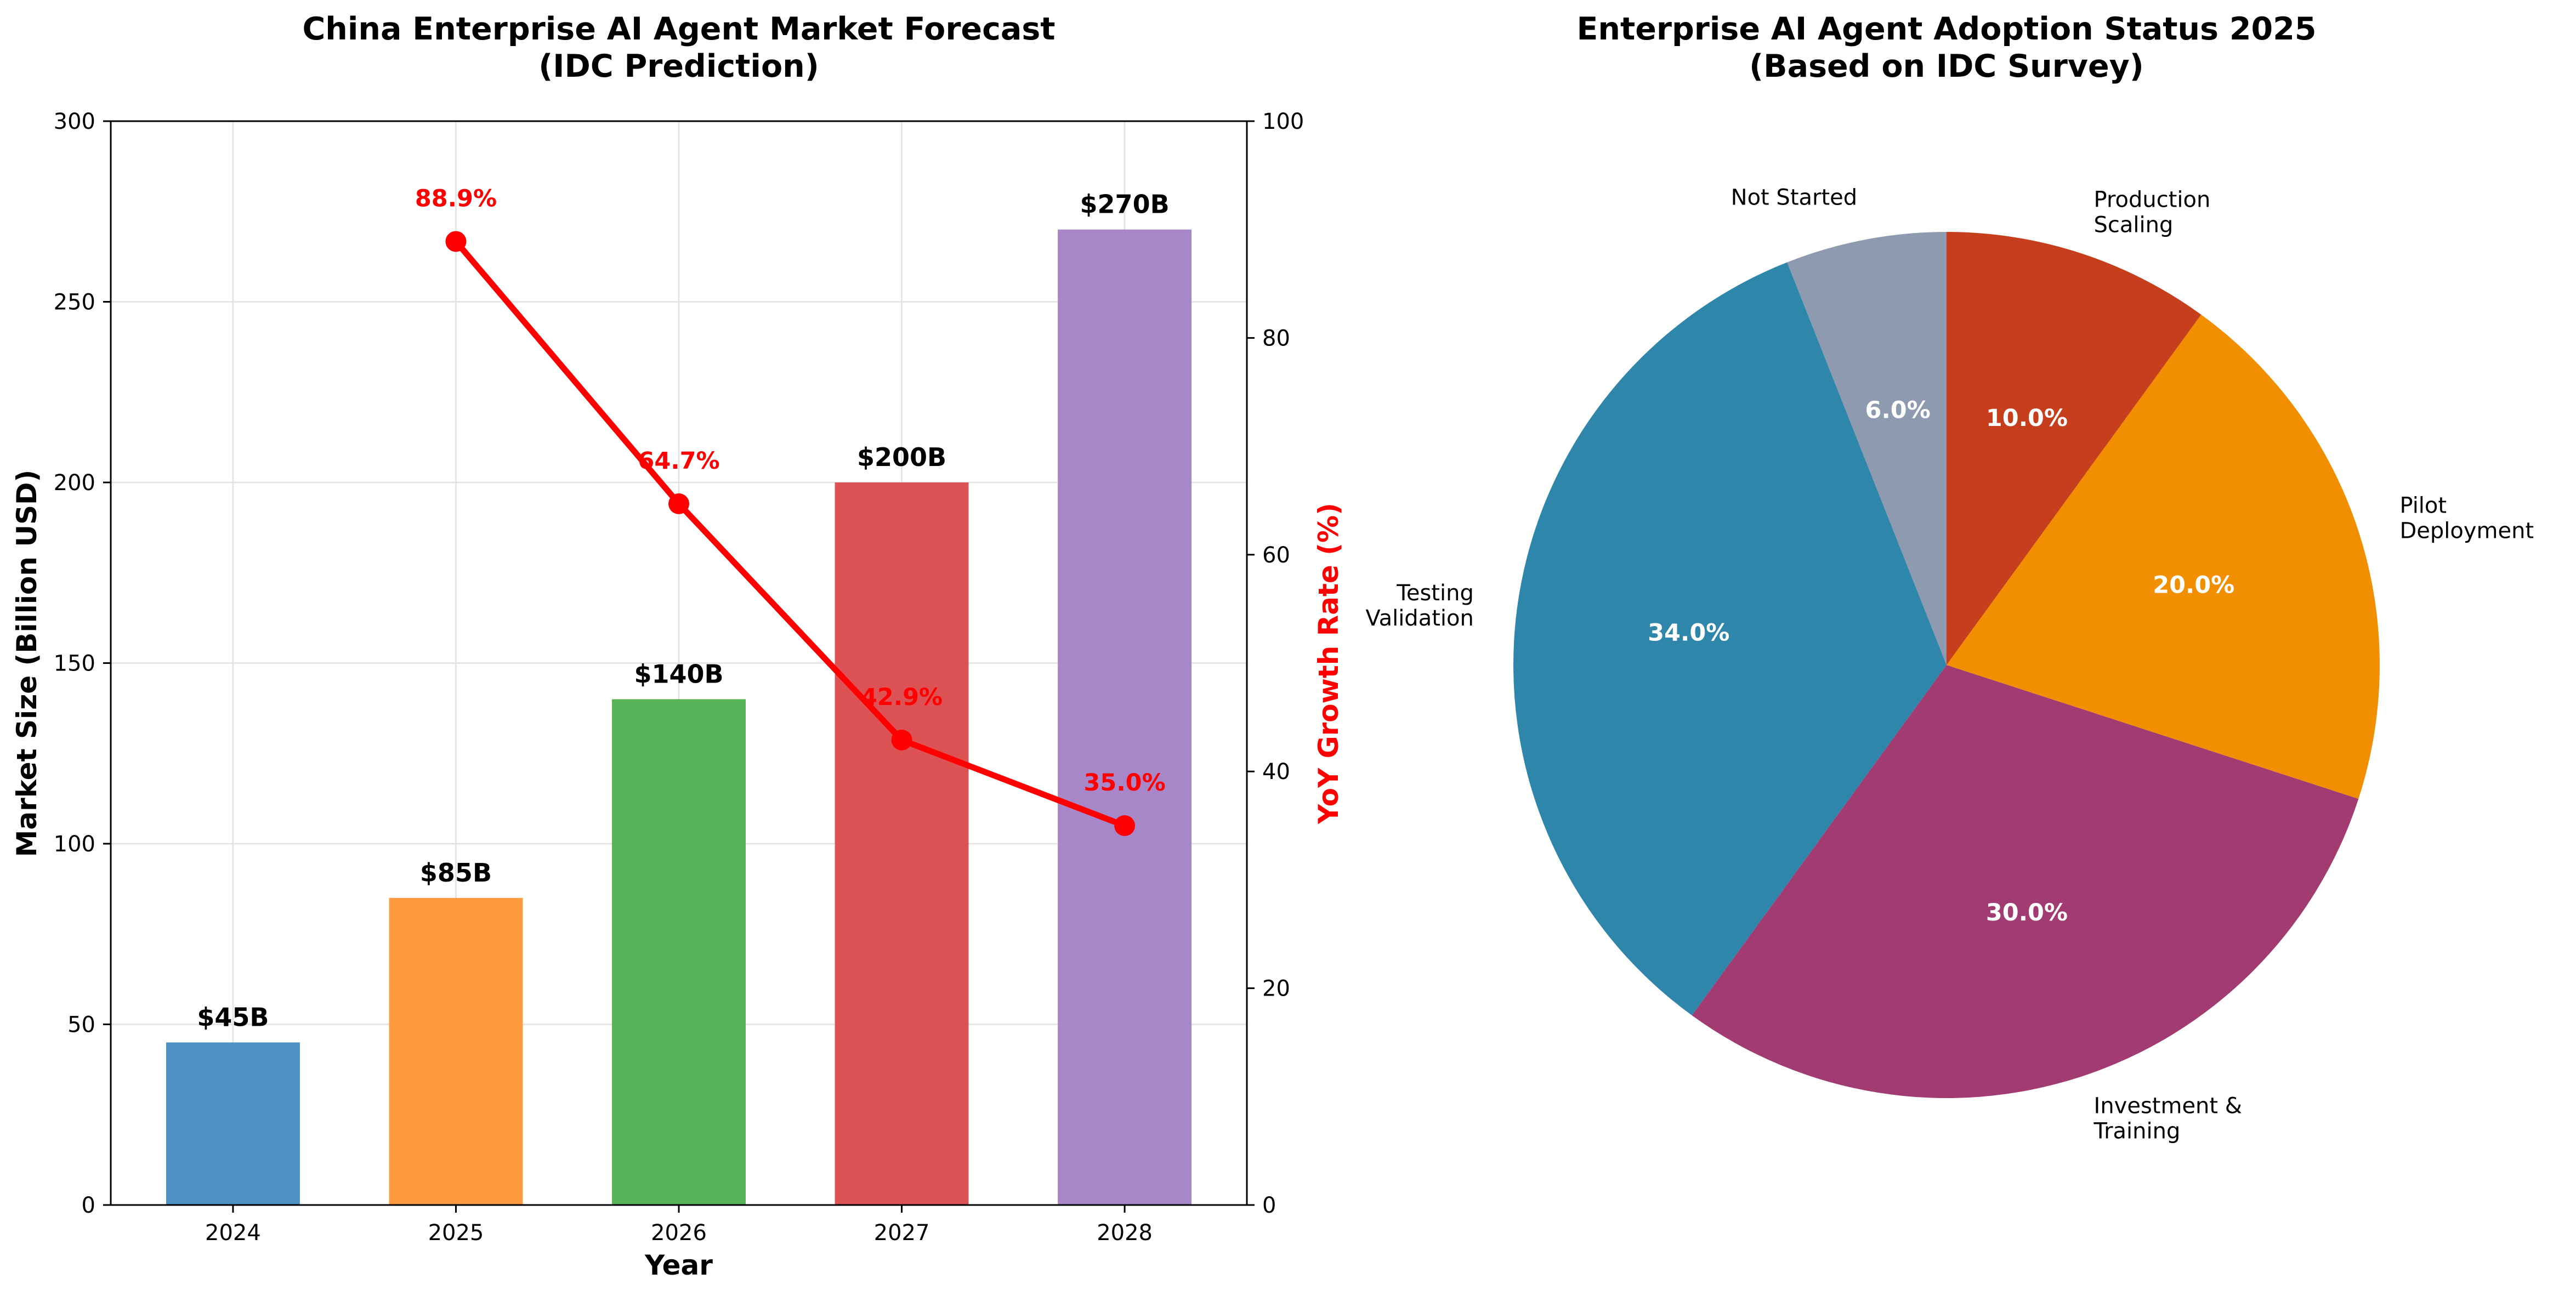 This screenshot has width=2576, height=1296. What do you see at coordinates (1329, 664) in the screenshot?
I see `right-y-axis-label: YoY Growth Rate (%)` at bounding box center [1329, 664].